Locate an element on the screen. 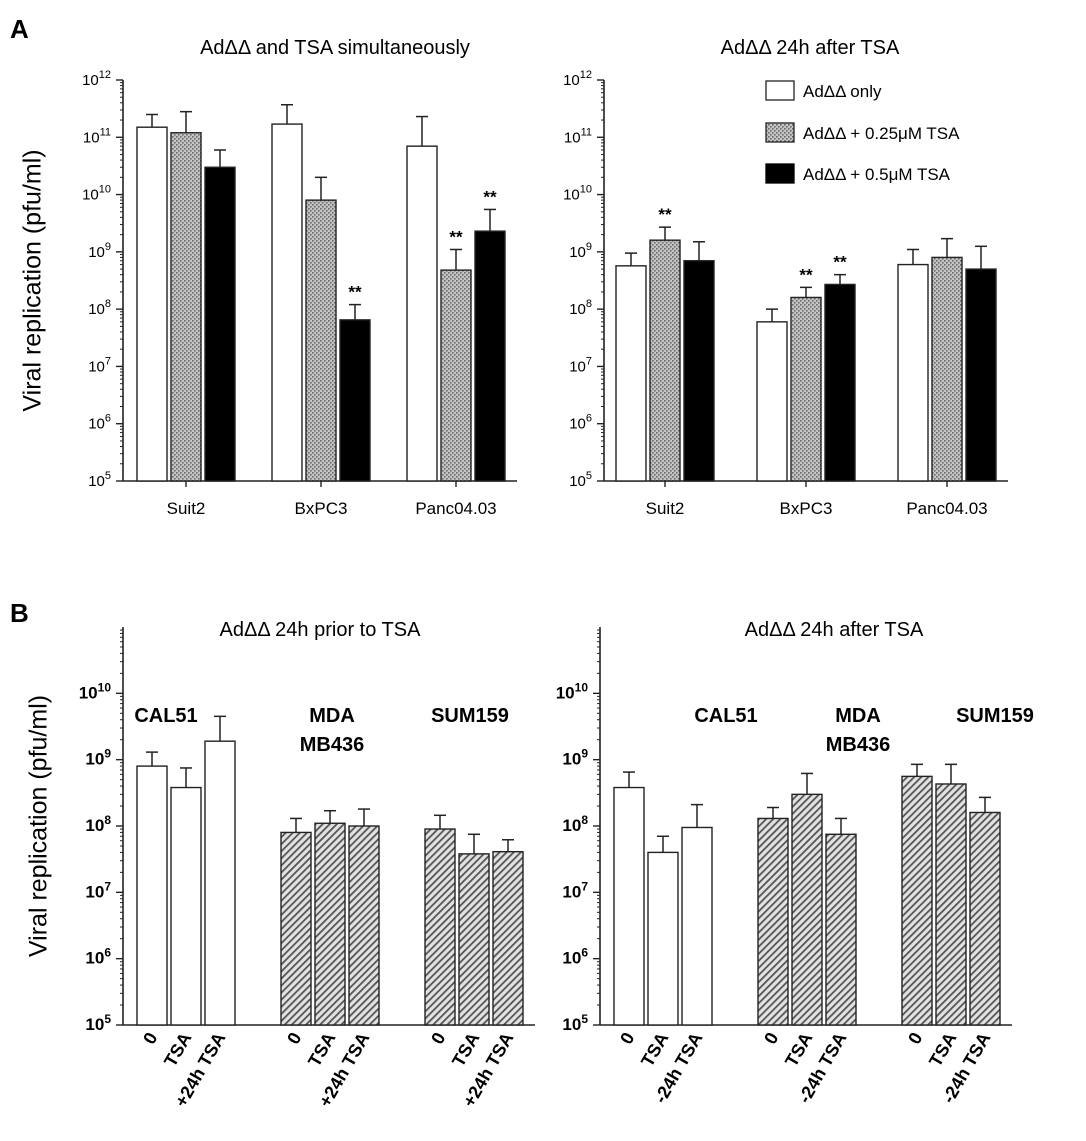  panel-label-b: B is located at coordinates (19, 613).